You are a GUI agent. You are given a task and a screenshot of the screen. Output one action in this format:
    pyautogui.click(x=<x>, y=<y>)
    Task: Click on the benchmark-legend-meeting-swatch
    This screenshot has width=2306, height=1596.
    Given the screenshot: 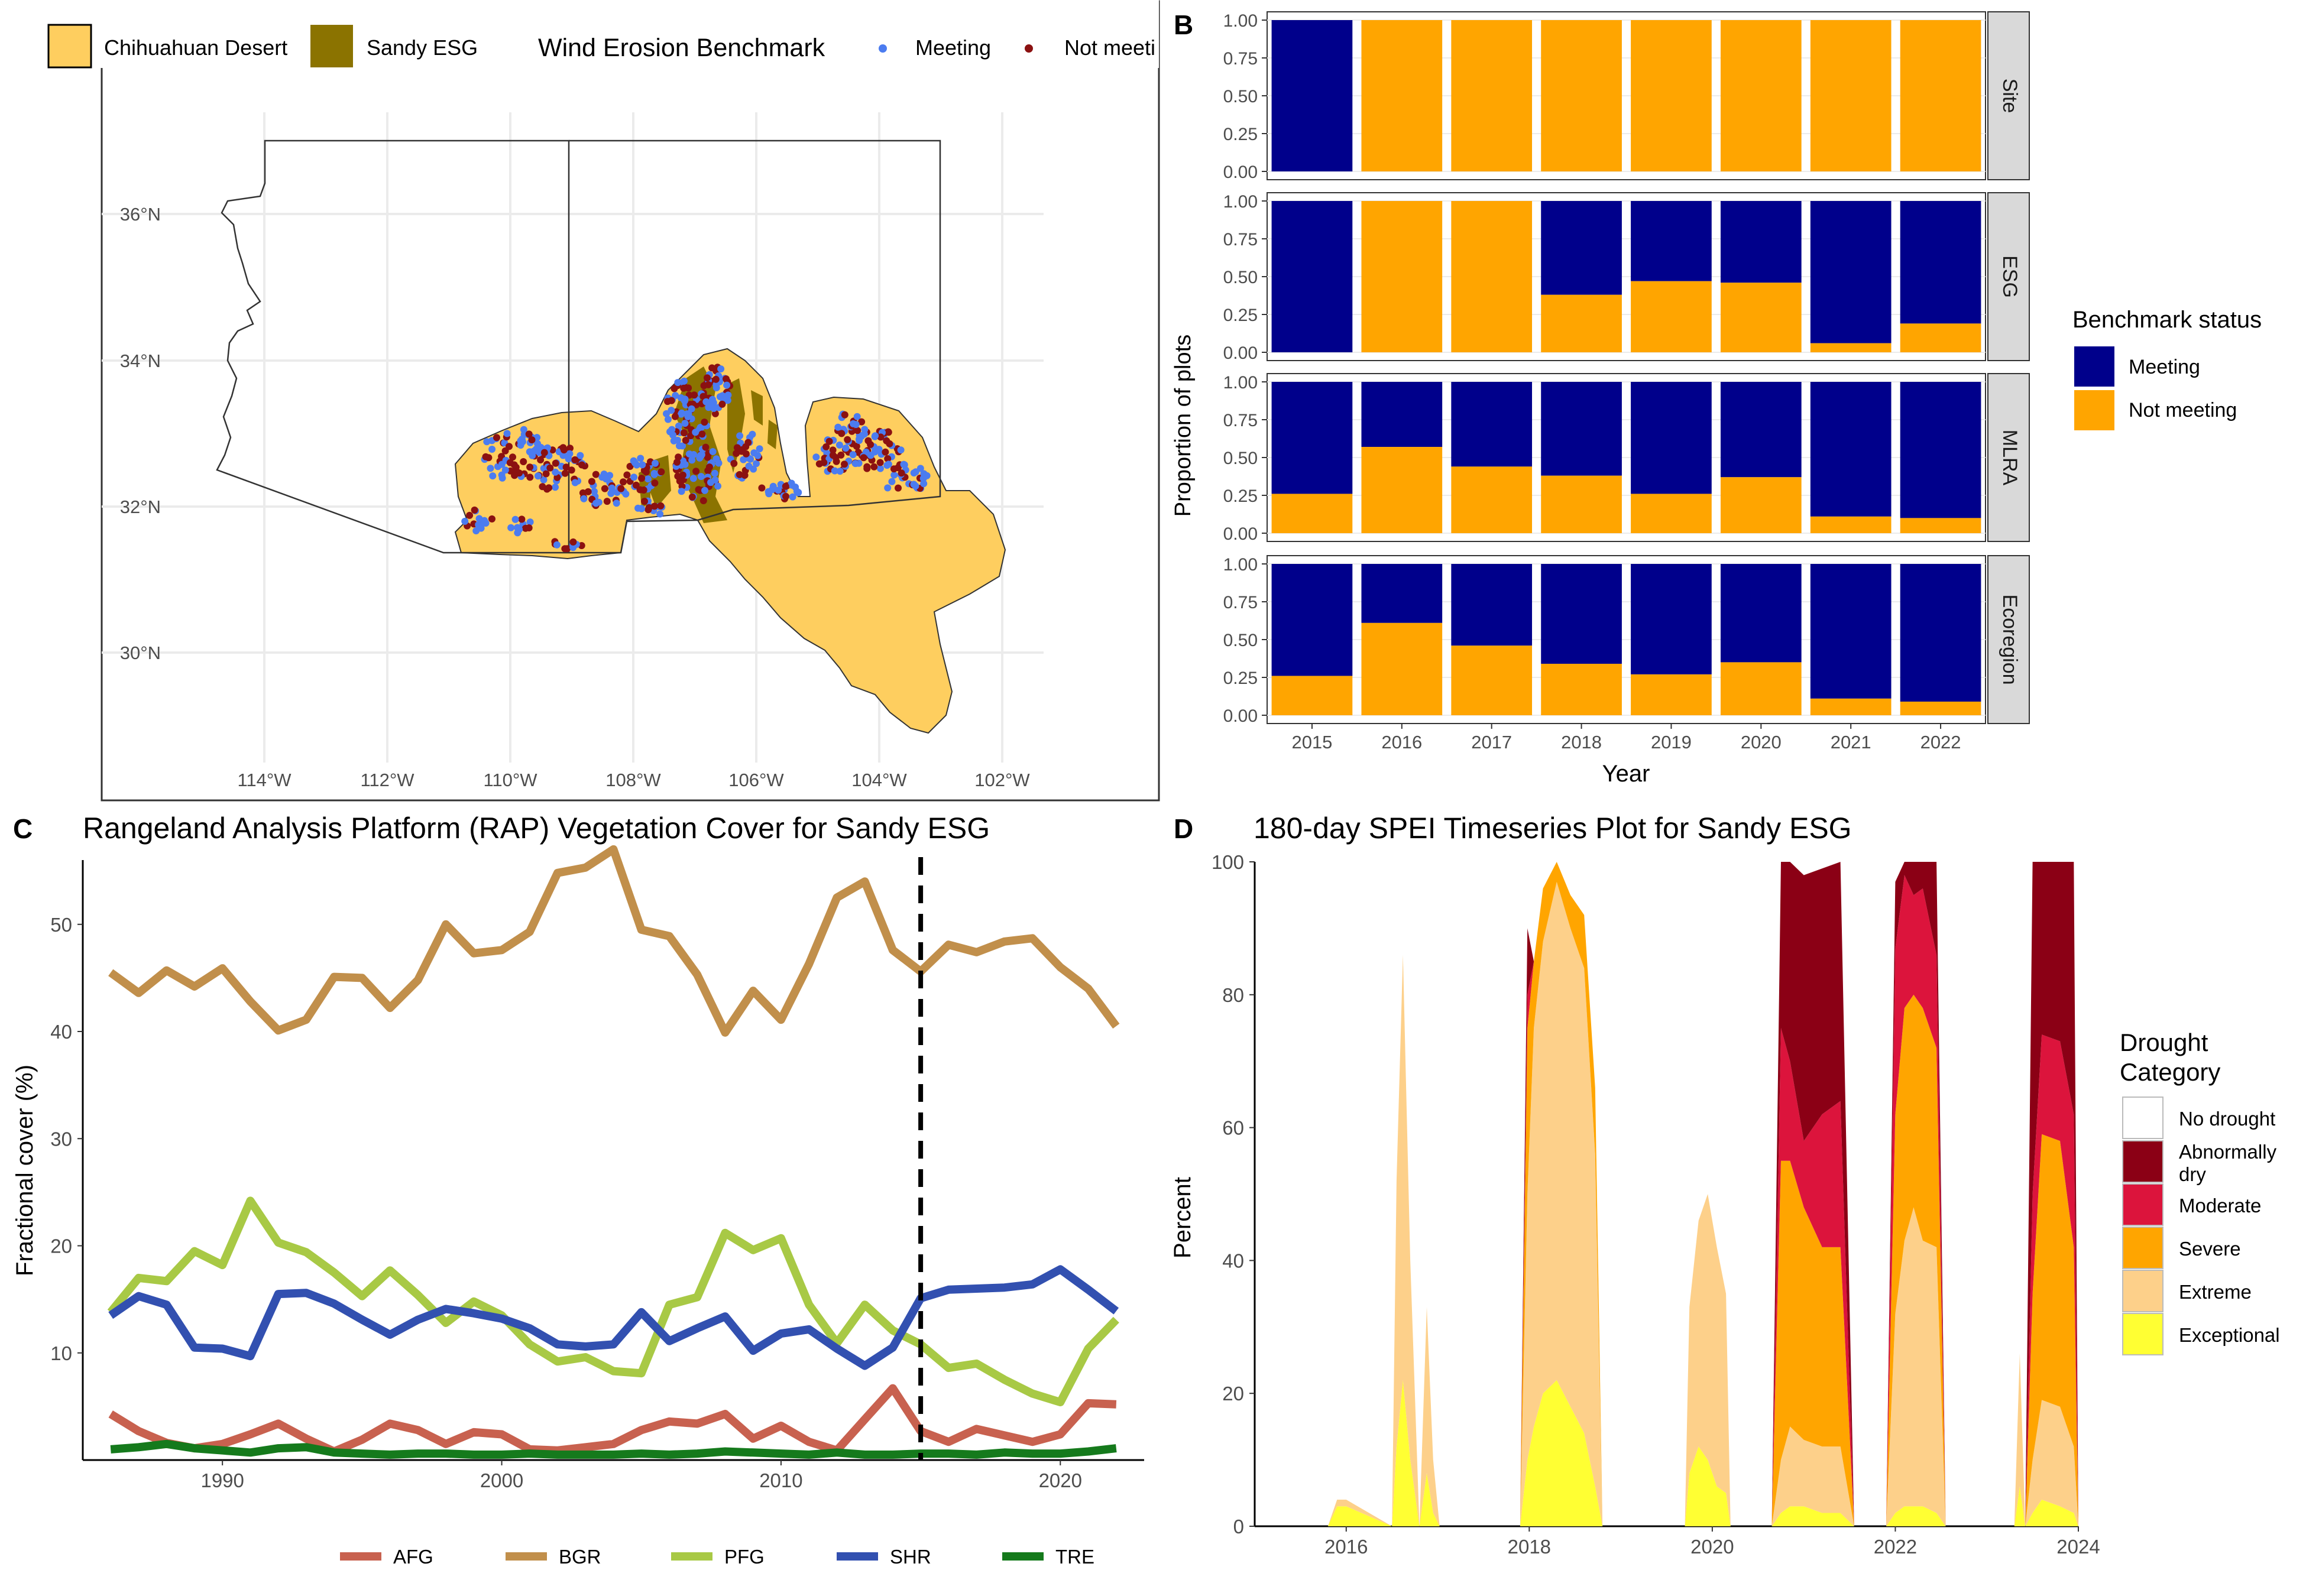 What is the action you would take?
    pyautogui.click(x=2094, y=366)
    